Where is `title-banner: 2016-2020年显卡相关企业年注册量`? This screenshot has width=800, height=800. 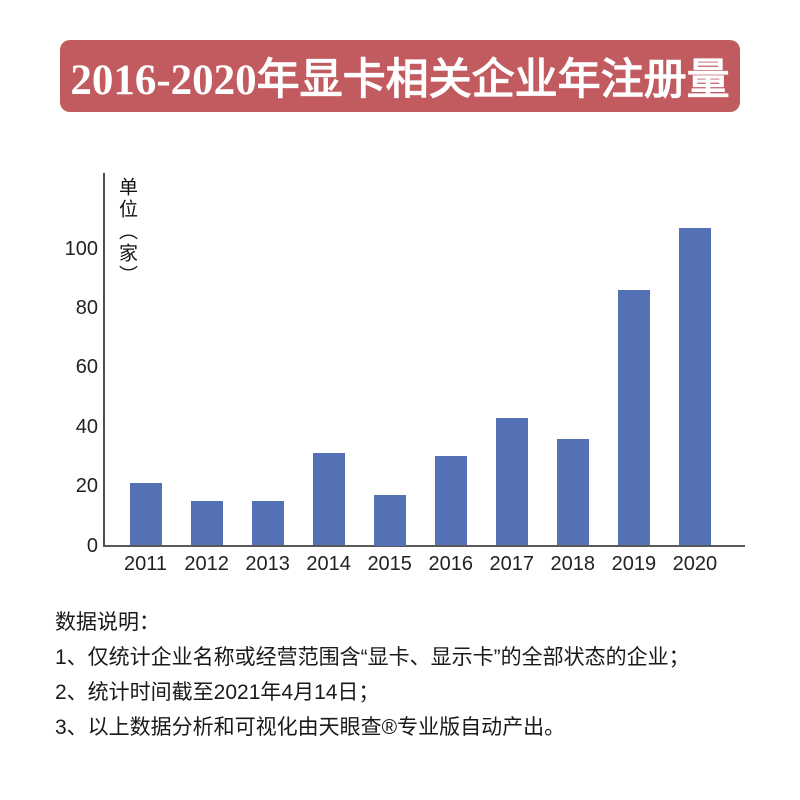 title-banner: 2016-2020年显卡相关企业年注册量 is located at coordinates (400, 76).